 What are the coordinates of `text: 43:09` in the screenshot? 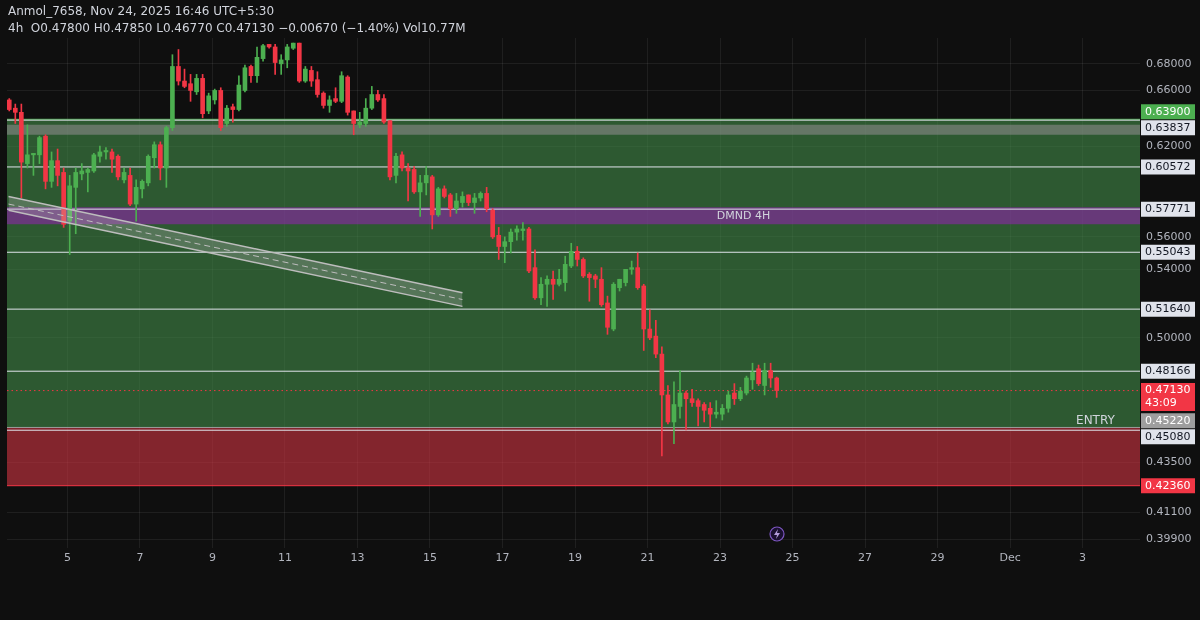 It's located at (1161, 403).